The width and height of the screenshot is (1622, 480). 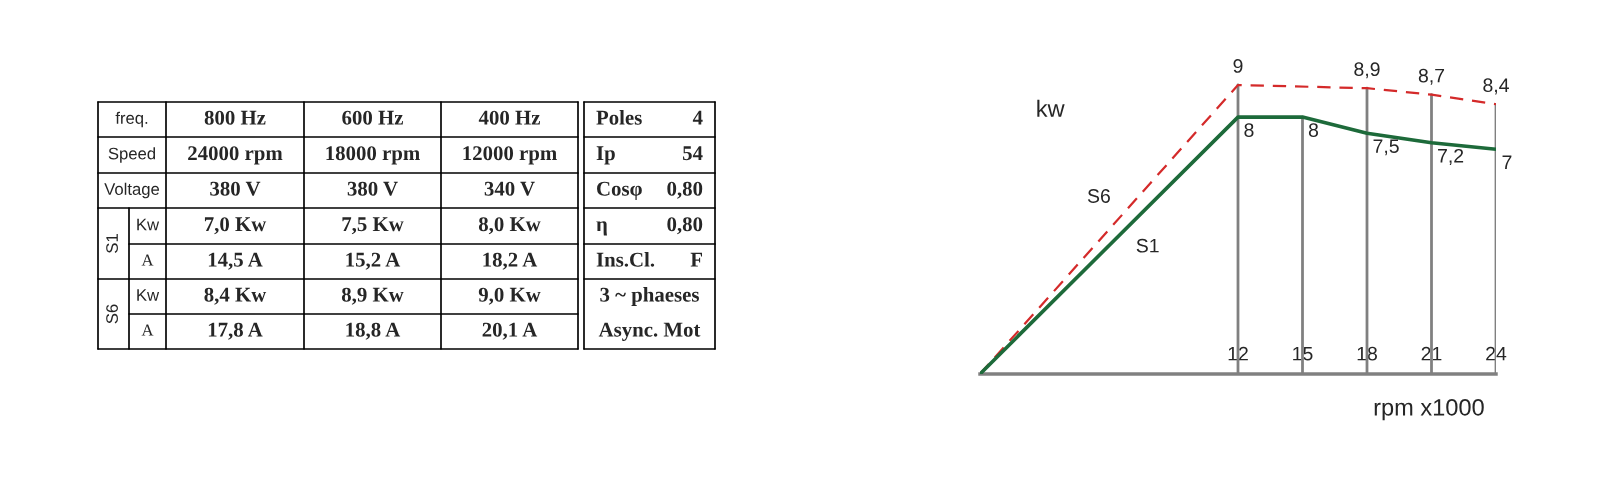 I want to click on text: 3 ~ phaeses, so click(x=649, y=296).